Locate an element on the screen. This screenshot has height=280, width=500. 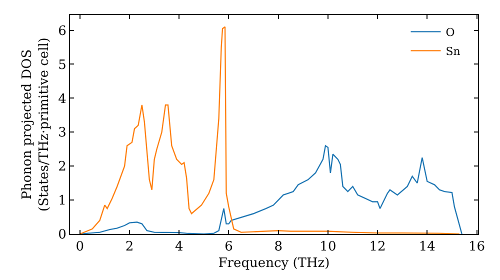
x-tick-label: 2 is located at coordinates (129, 247).